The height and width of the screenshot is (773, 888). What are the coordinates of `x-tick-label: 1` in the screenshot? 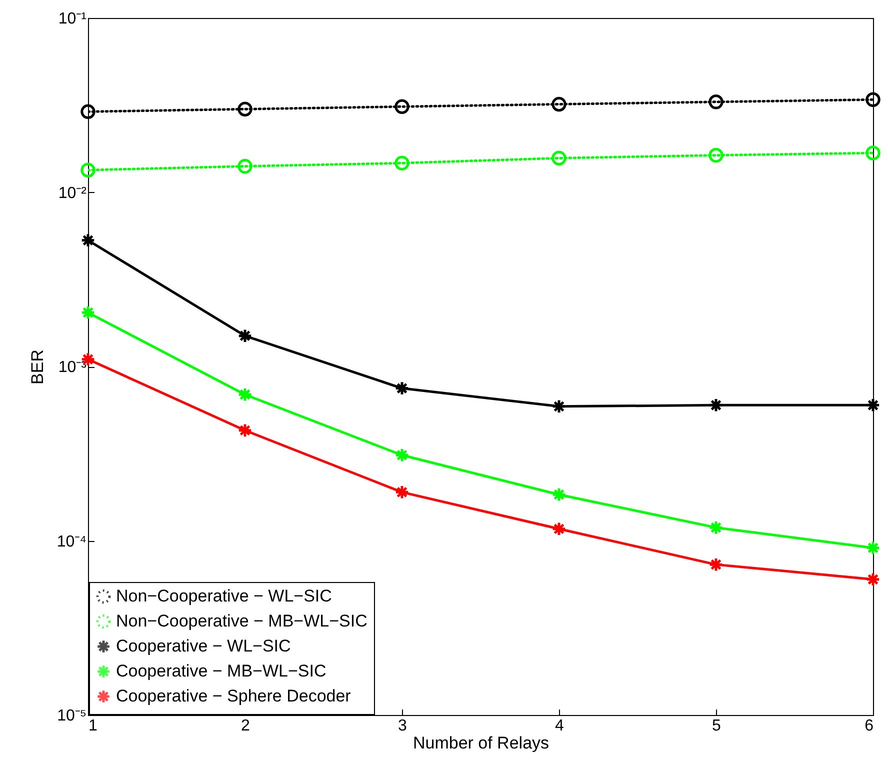 It's located at (93, 726).